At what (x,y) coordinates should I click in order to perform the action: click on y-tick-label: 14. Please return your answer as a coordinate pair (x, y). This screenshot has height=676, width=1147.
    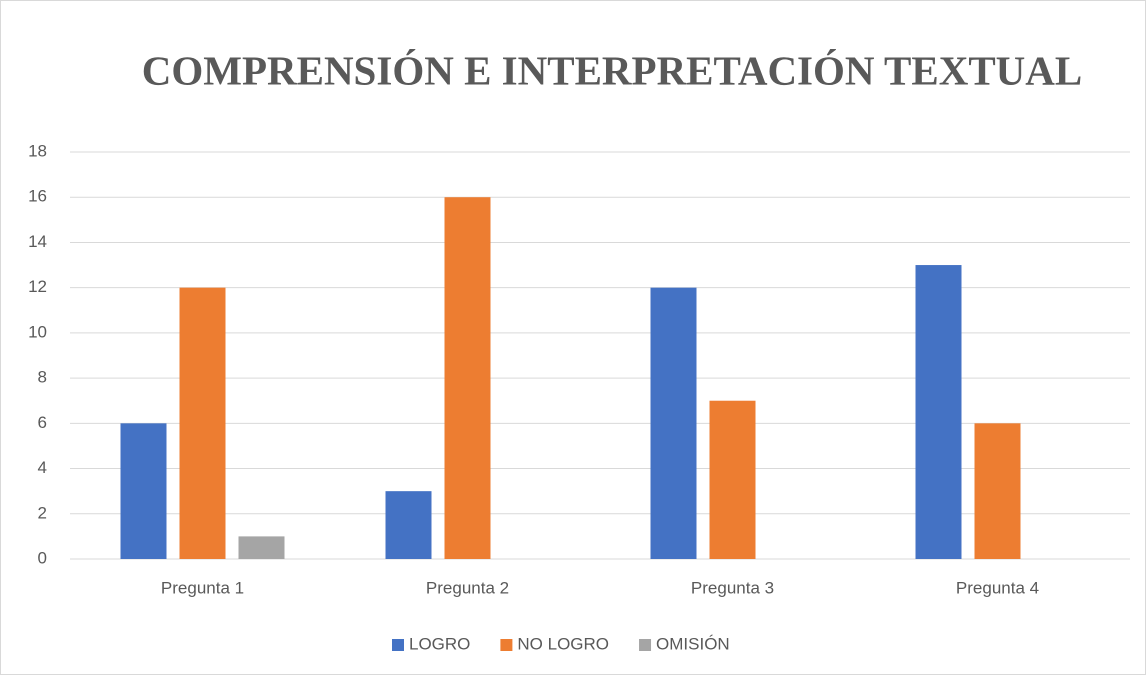
    Looking at the image, I should click on (37, 241).